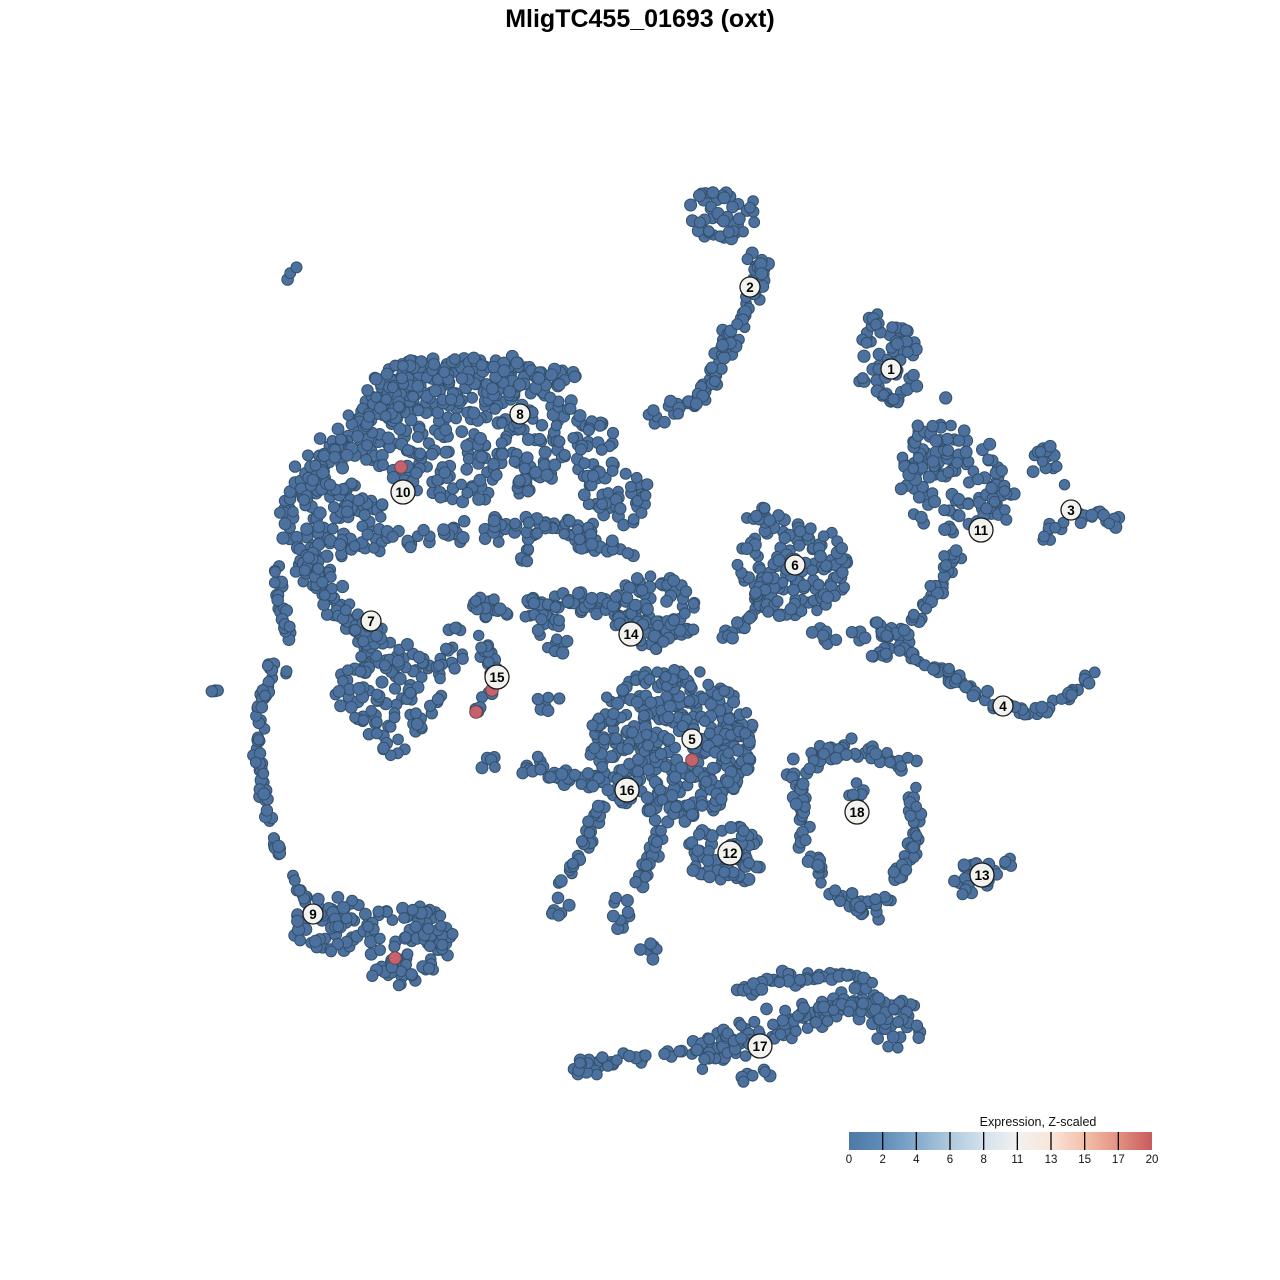 The image size is (1280, 1280). Describe the element at coordinates (371, 621) in the screenshot. I see `cluster-label-number: 7` at that location.